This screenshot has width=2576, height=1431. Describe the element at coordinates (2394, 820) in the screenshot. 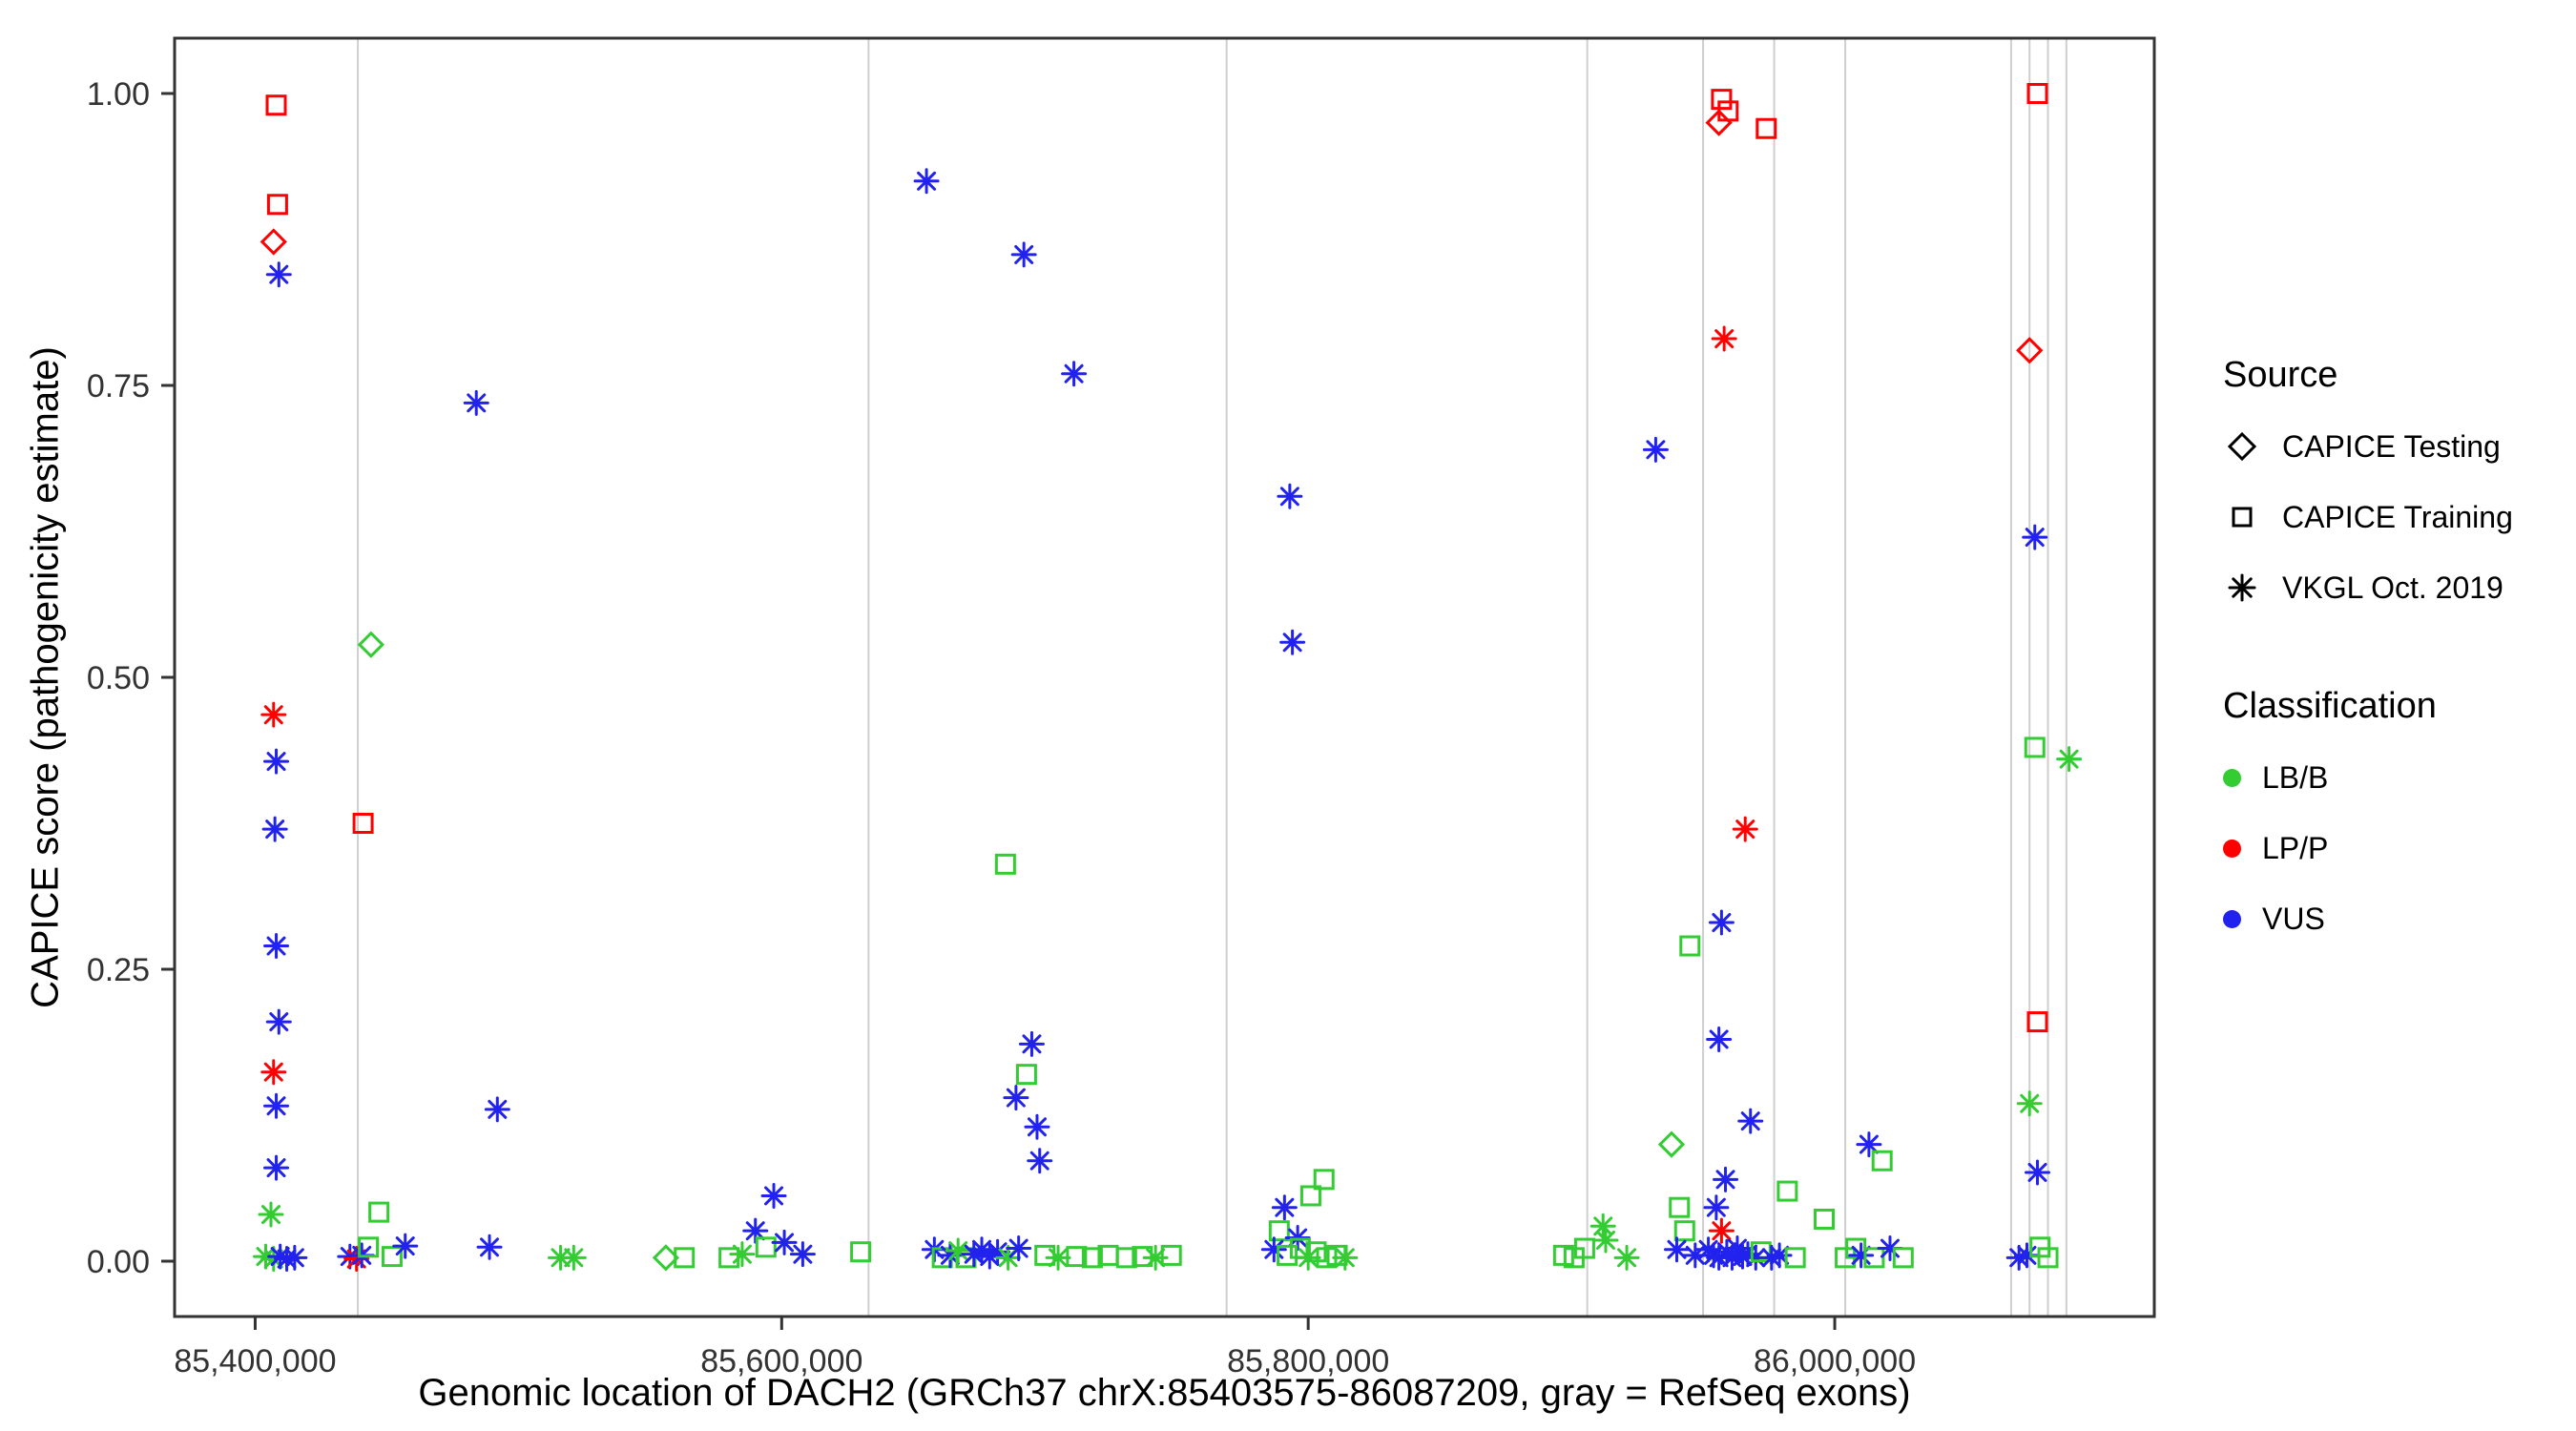

I see `legend-classification-block: Classification LB/B LP/P VUS` at that location.